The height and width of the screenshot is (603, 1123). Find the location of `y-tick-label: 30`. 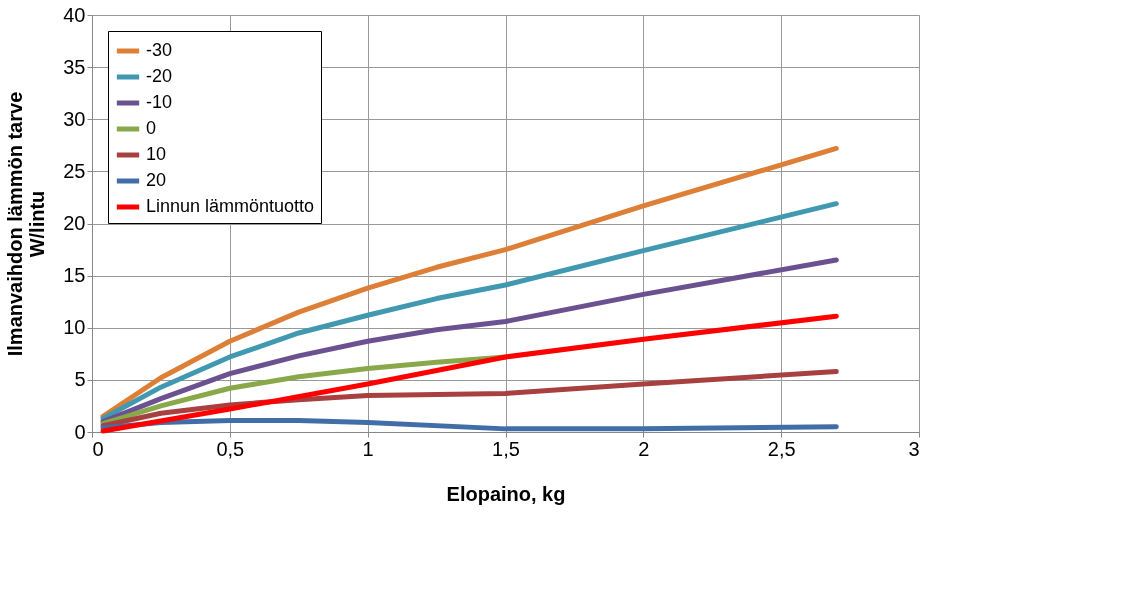

y-tick-label: 30 is located at coordinates (74, 118).